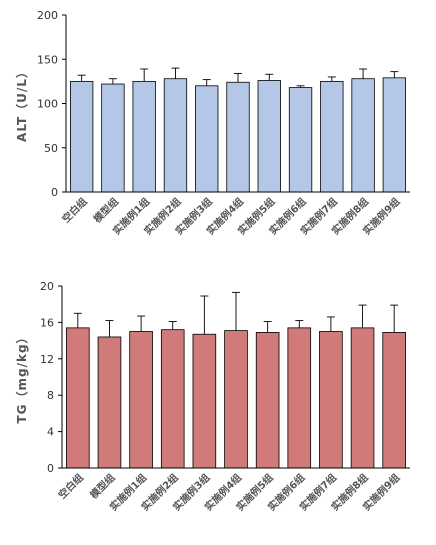  What do you see at coordinates (21, 103) in the screenshot?
I see `y-axis-label: ALT（U/L）` at bounding box center [21, 103].